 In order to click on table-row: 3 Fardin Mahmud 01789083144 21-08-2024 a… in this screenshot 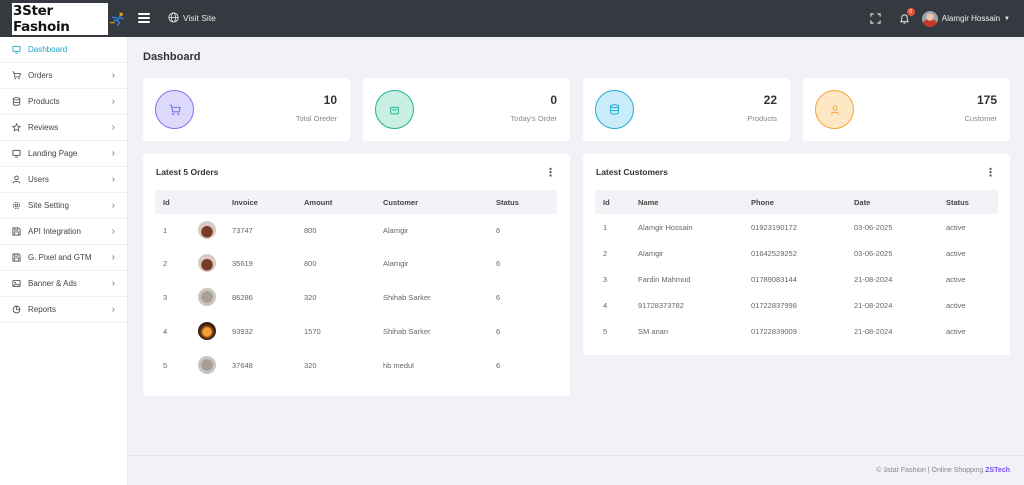, I will do `click(796, 279)`.